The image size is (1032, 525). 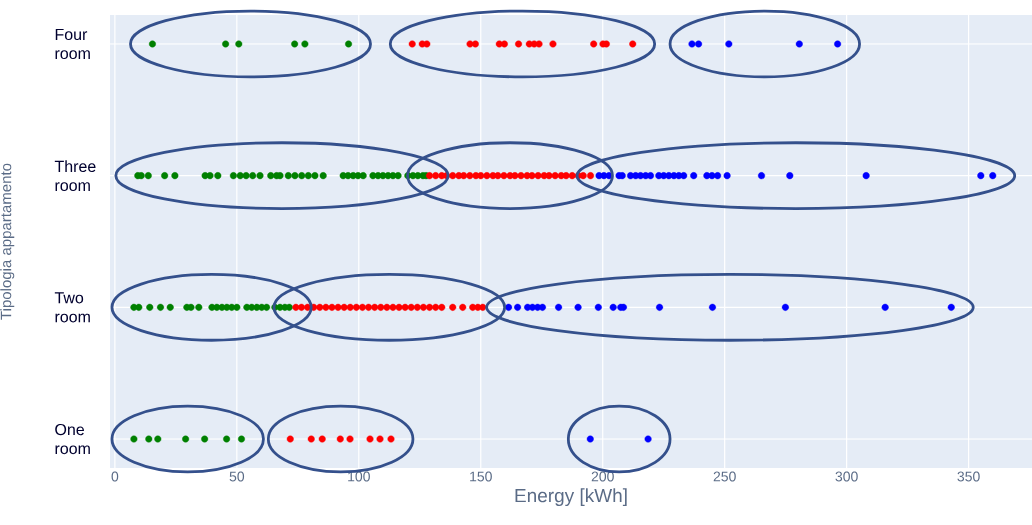 I want to click on x-tick-label: 0, so click(x=115, y=476).